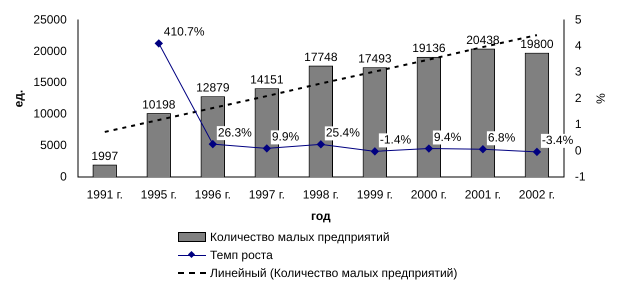  Describe the element at coordinates (578, 97) in the screenshot. I see `y2-tick-label: 2` at that location.